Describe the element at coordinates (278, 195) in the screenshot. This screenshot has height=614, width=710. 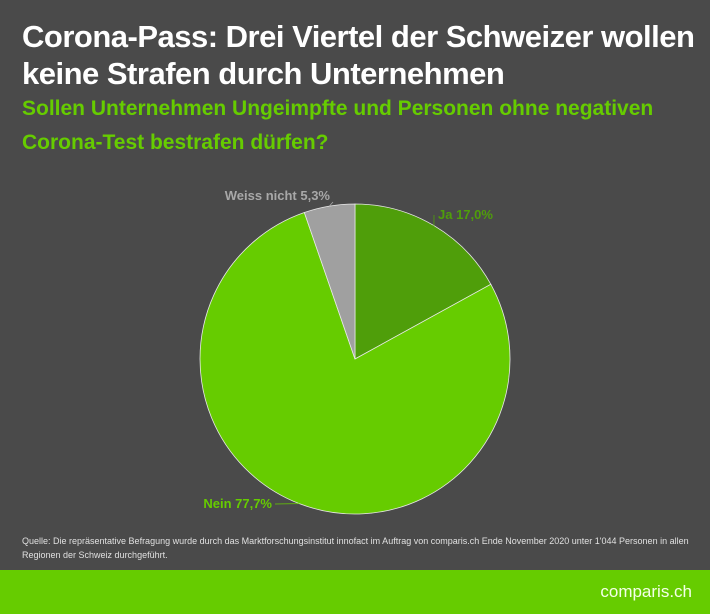
I see `data-label: Weiss nicht 5,3%` at that location.